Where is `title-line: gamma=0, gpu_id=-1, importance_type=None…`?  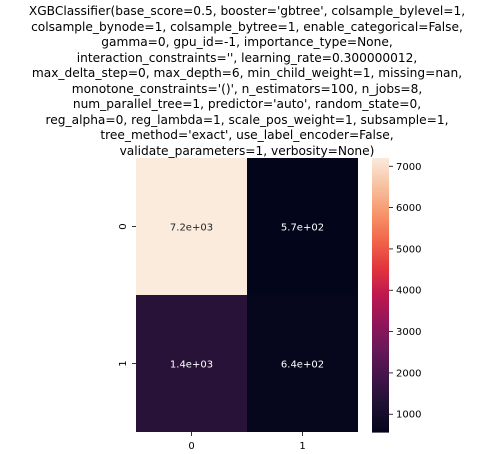
title-line: gamma=0, gpu_id=-1, importance_type=None… is located at coordinates (247, 42).